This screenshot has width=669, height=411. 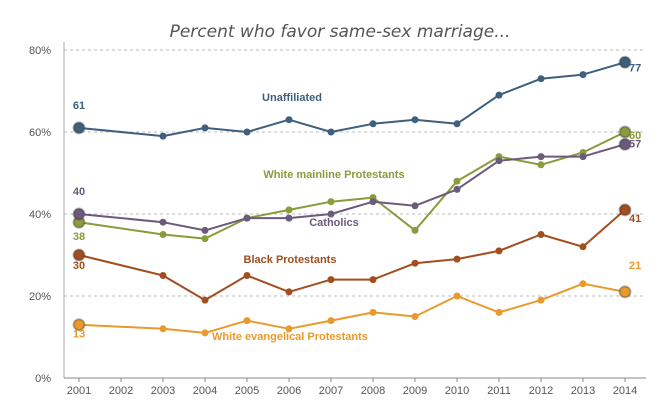 I want to click on series-name-label: Catholics, so click(x=334, y=223).